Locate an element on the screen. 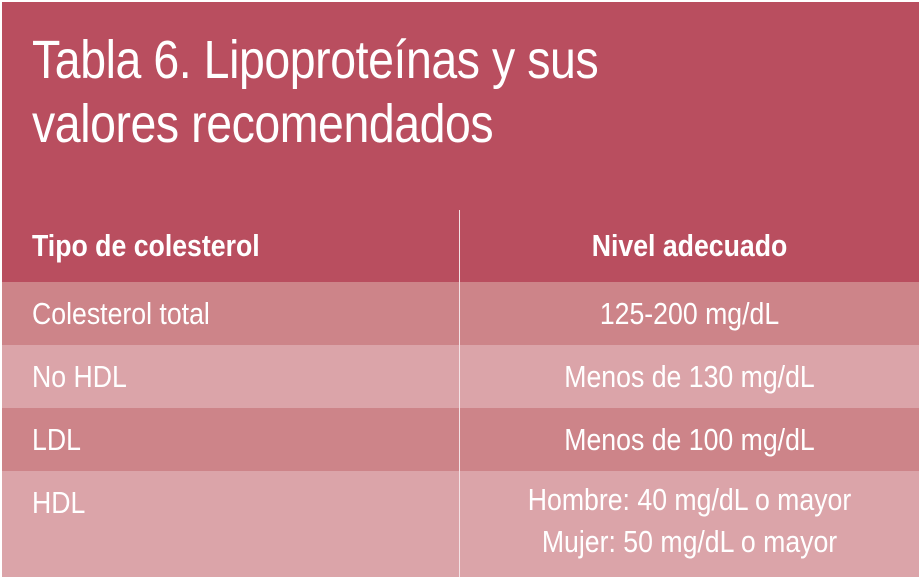 The image size is (921, 587). cell-tipo: LDL is located at coordinates (56, 439).